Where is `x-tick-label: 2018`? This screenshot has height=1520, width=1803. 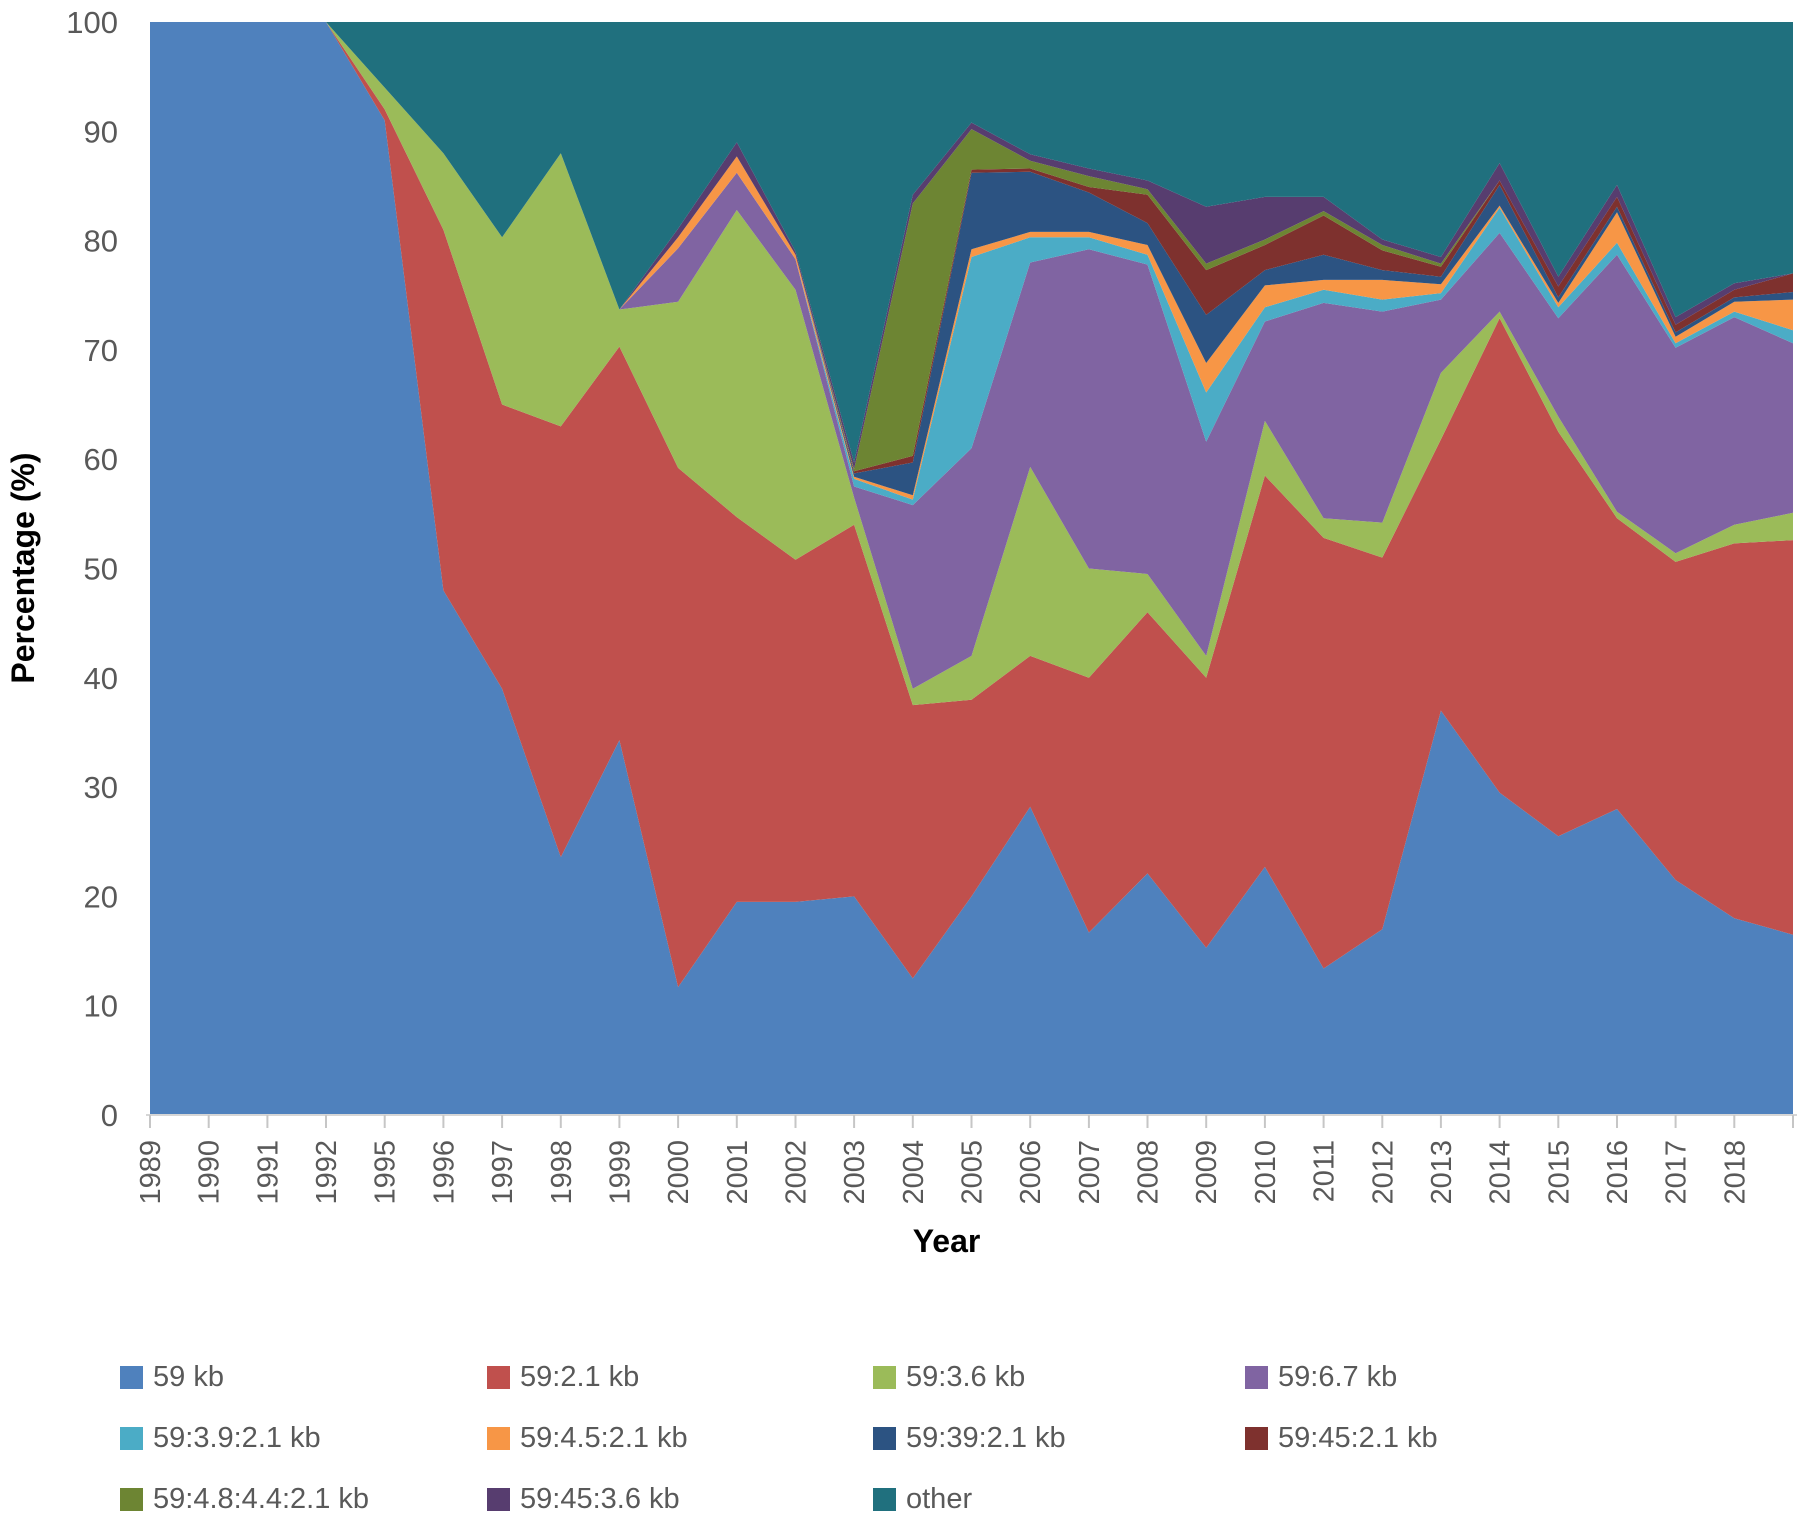
x-tick-label: 2018 is located at coordinates (1735, 1172).